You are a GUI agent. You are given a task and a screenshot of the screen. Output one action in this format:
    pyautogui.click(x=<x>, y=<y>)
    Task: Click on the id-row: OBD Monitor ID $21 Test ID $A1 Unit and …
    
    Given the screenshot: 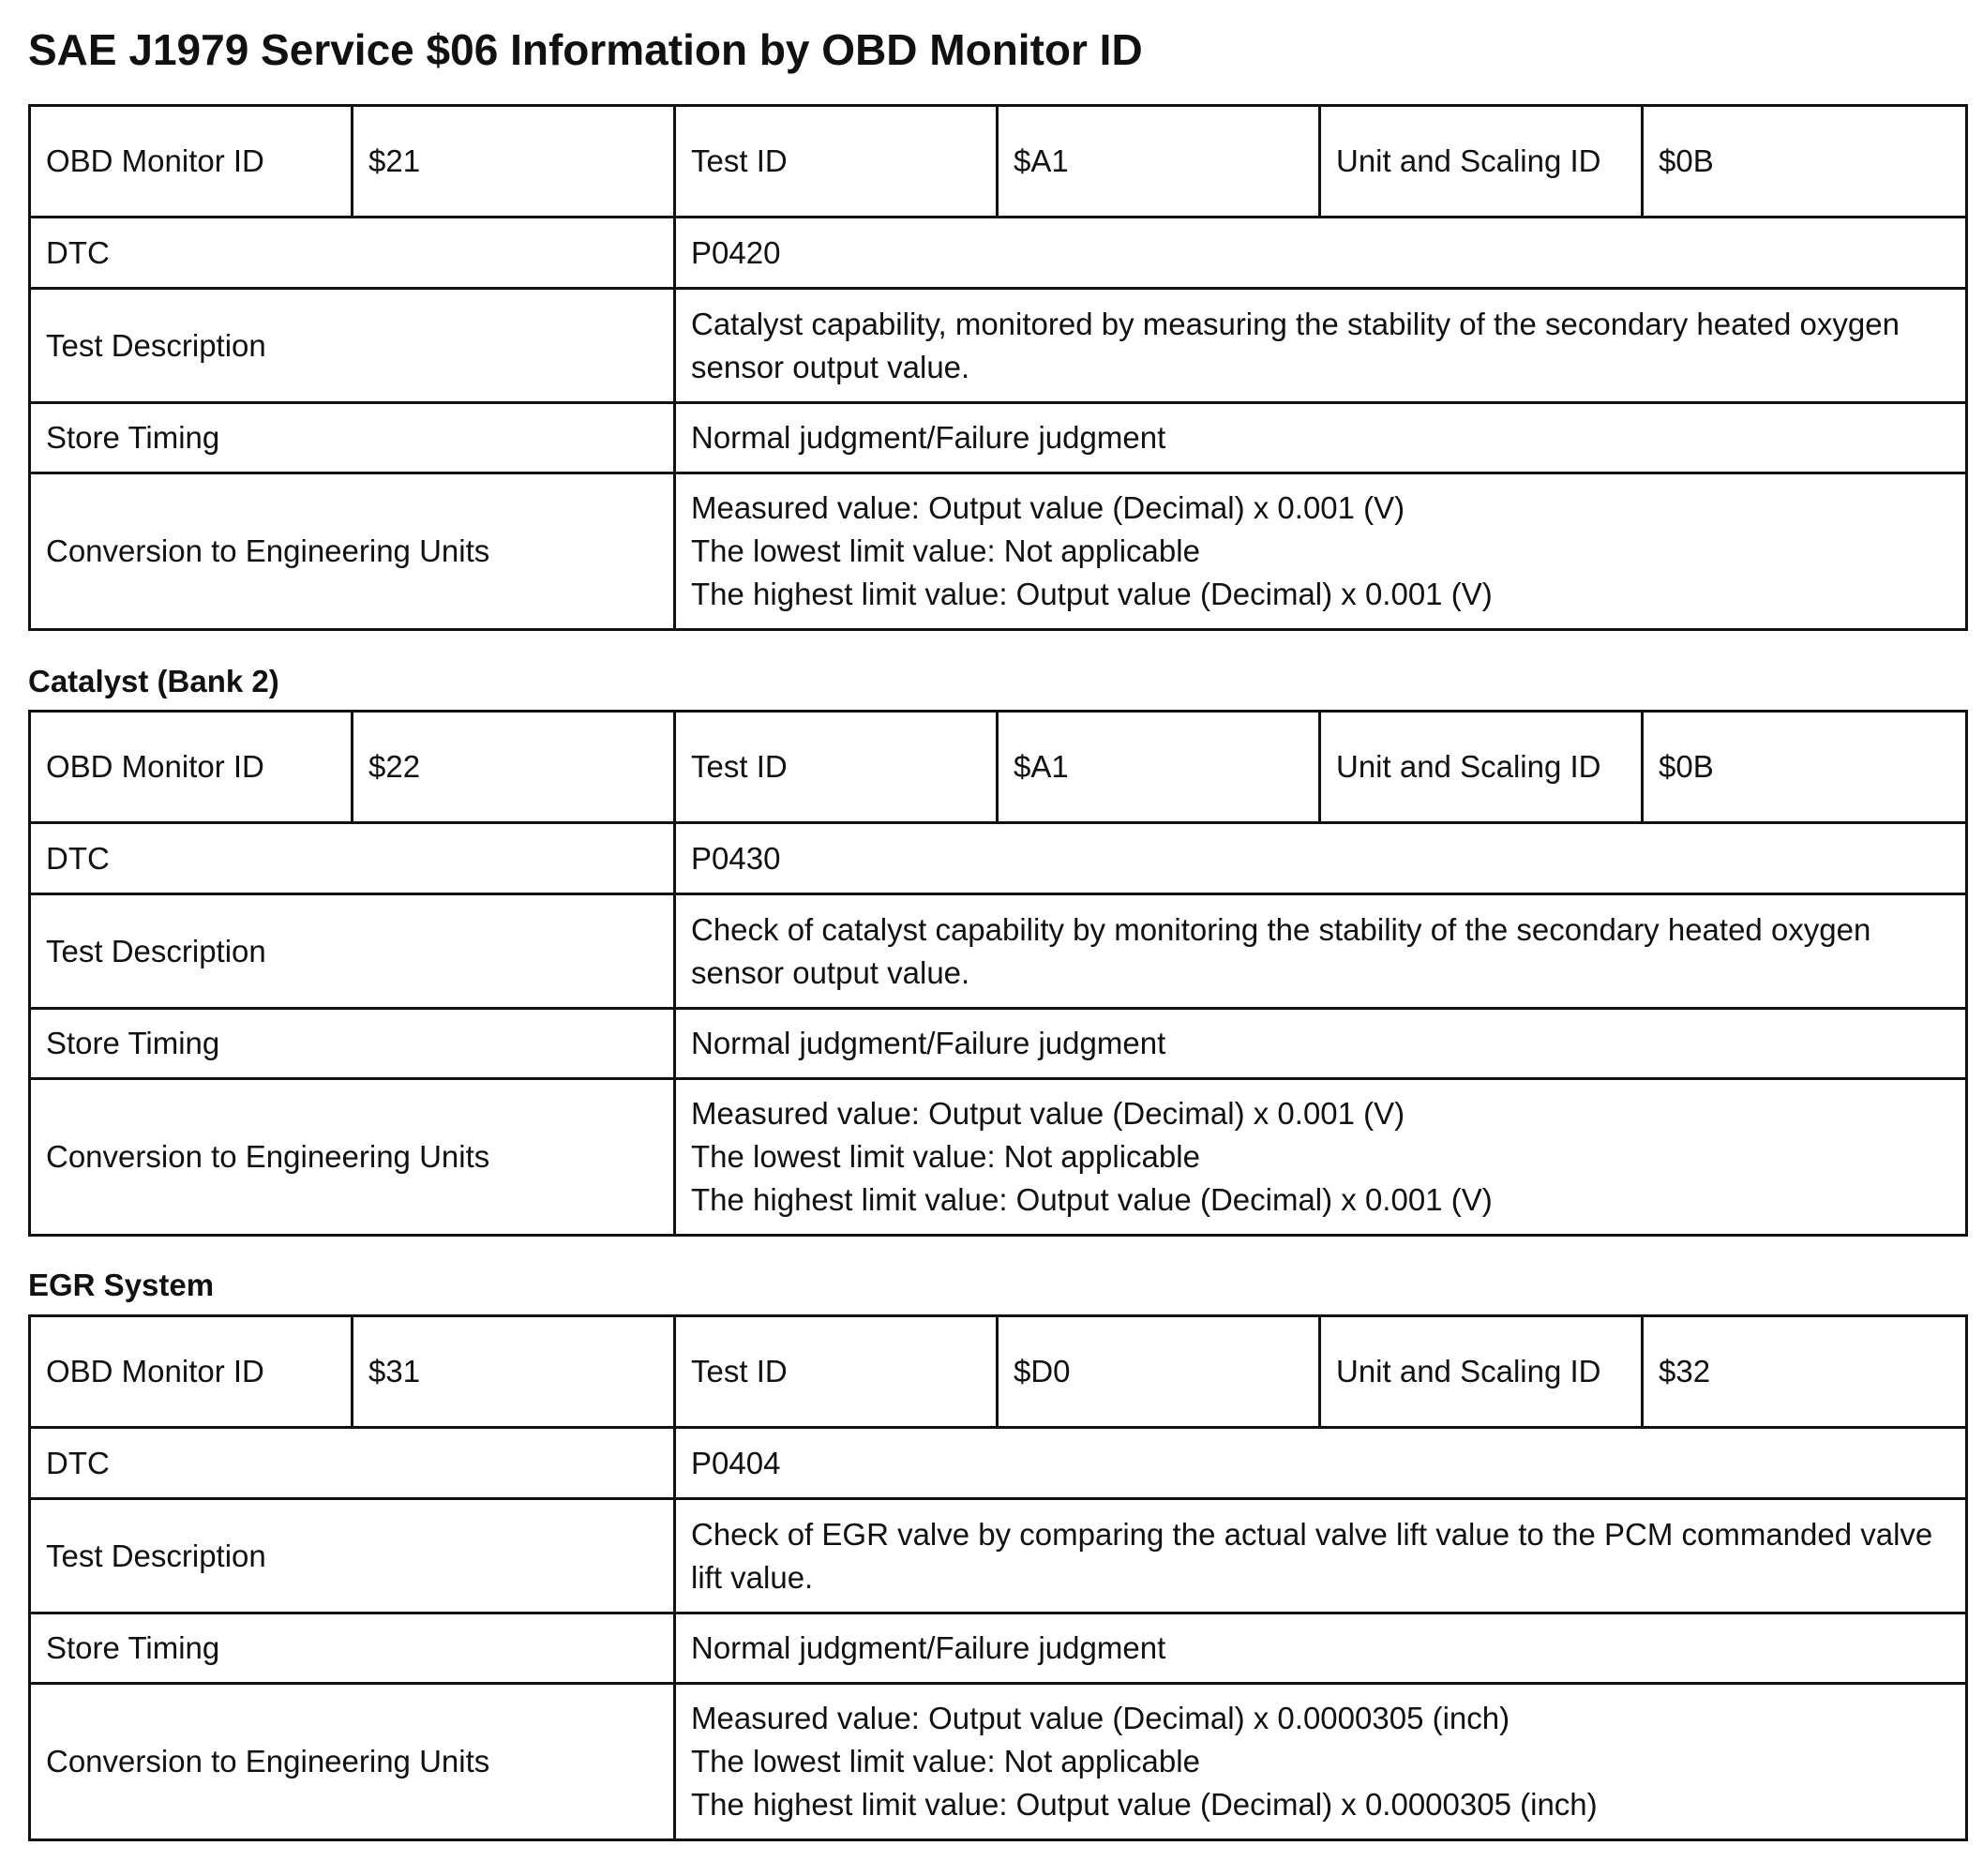 What is the action you would take?
    pyautogui.click(x=998, y=161)
    